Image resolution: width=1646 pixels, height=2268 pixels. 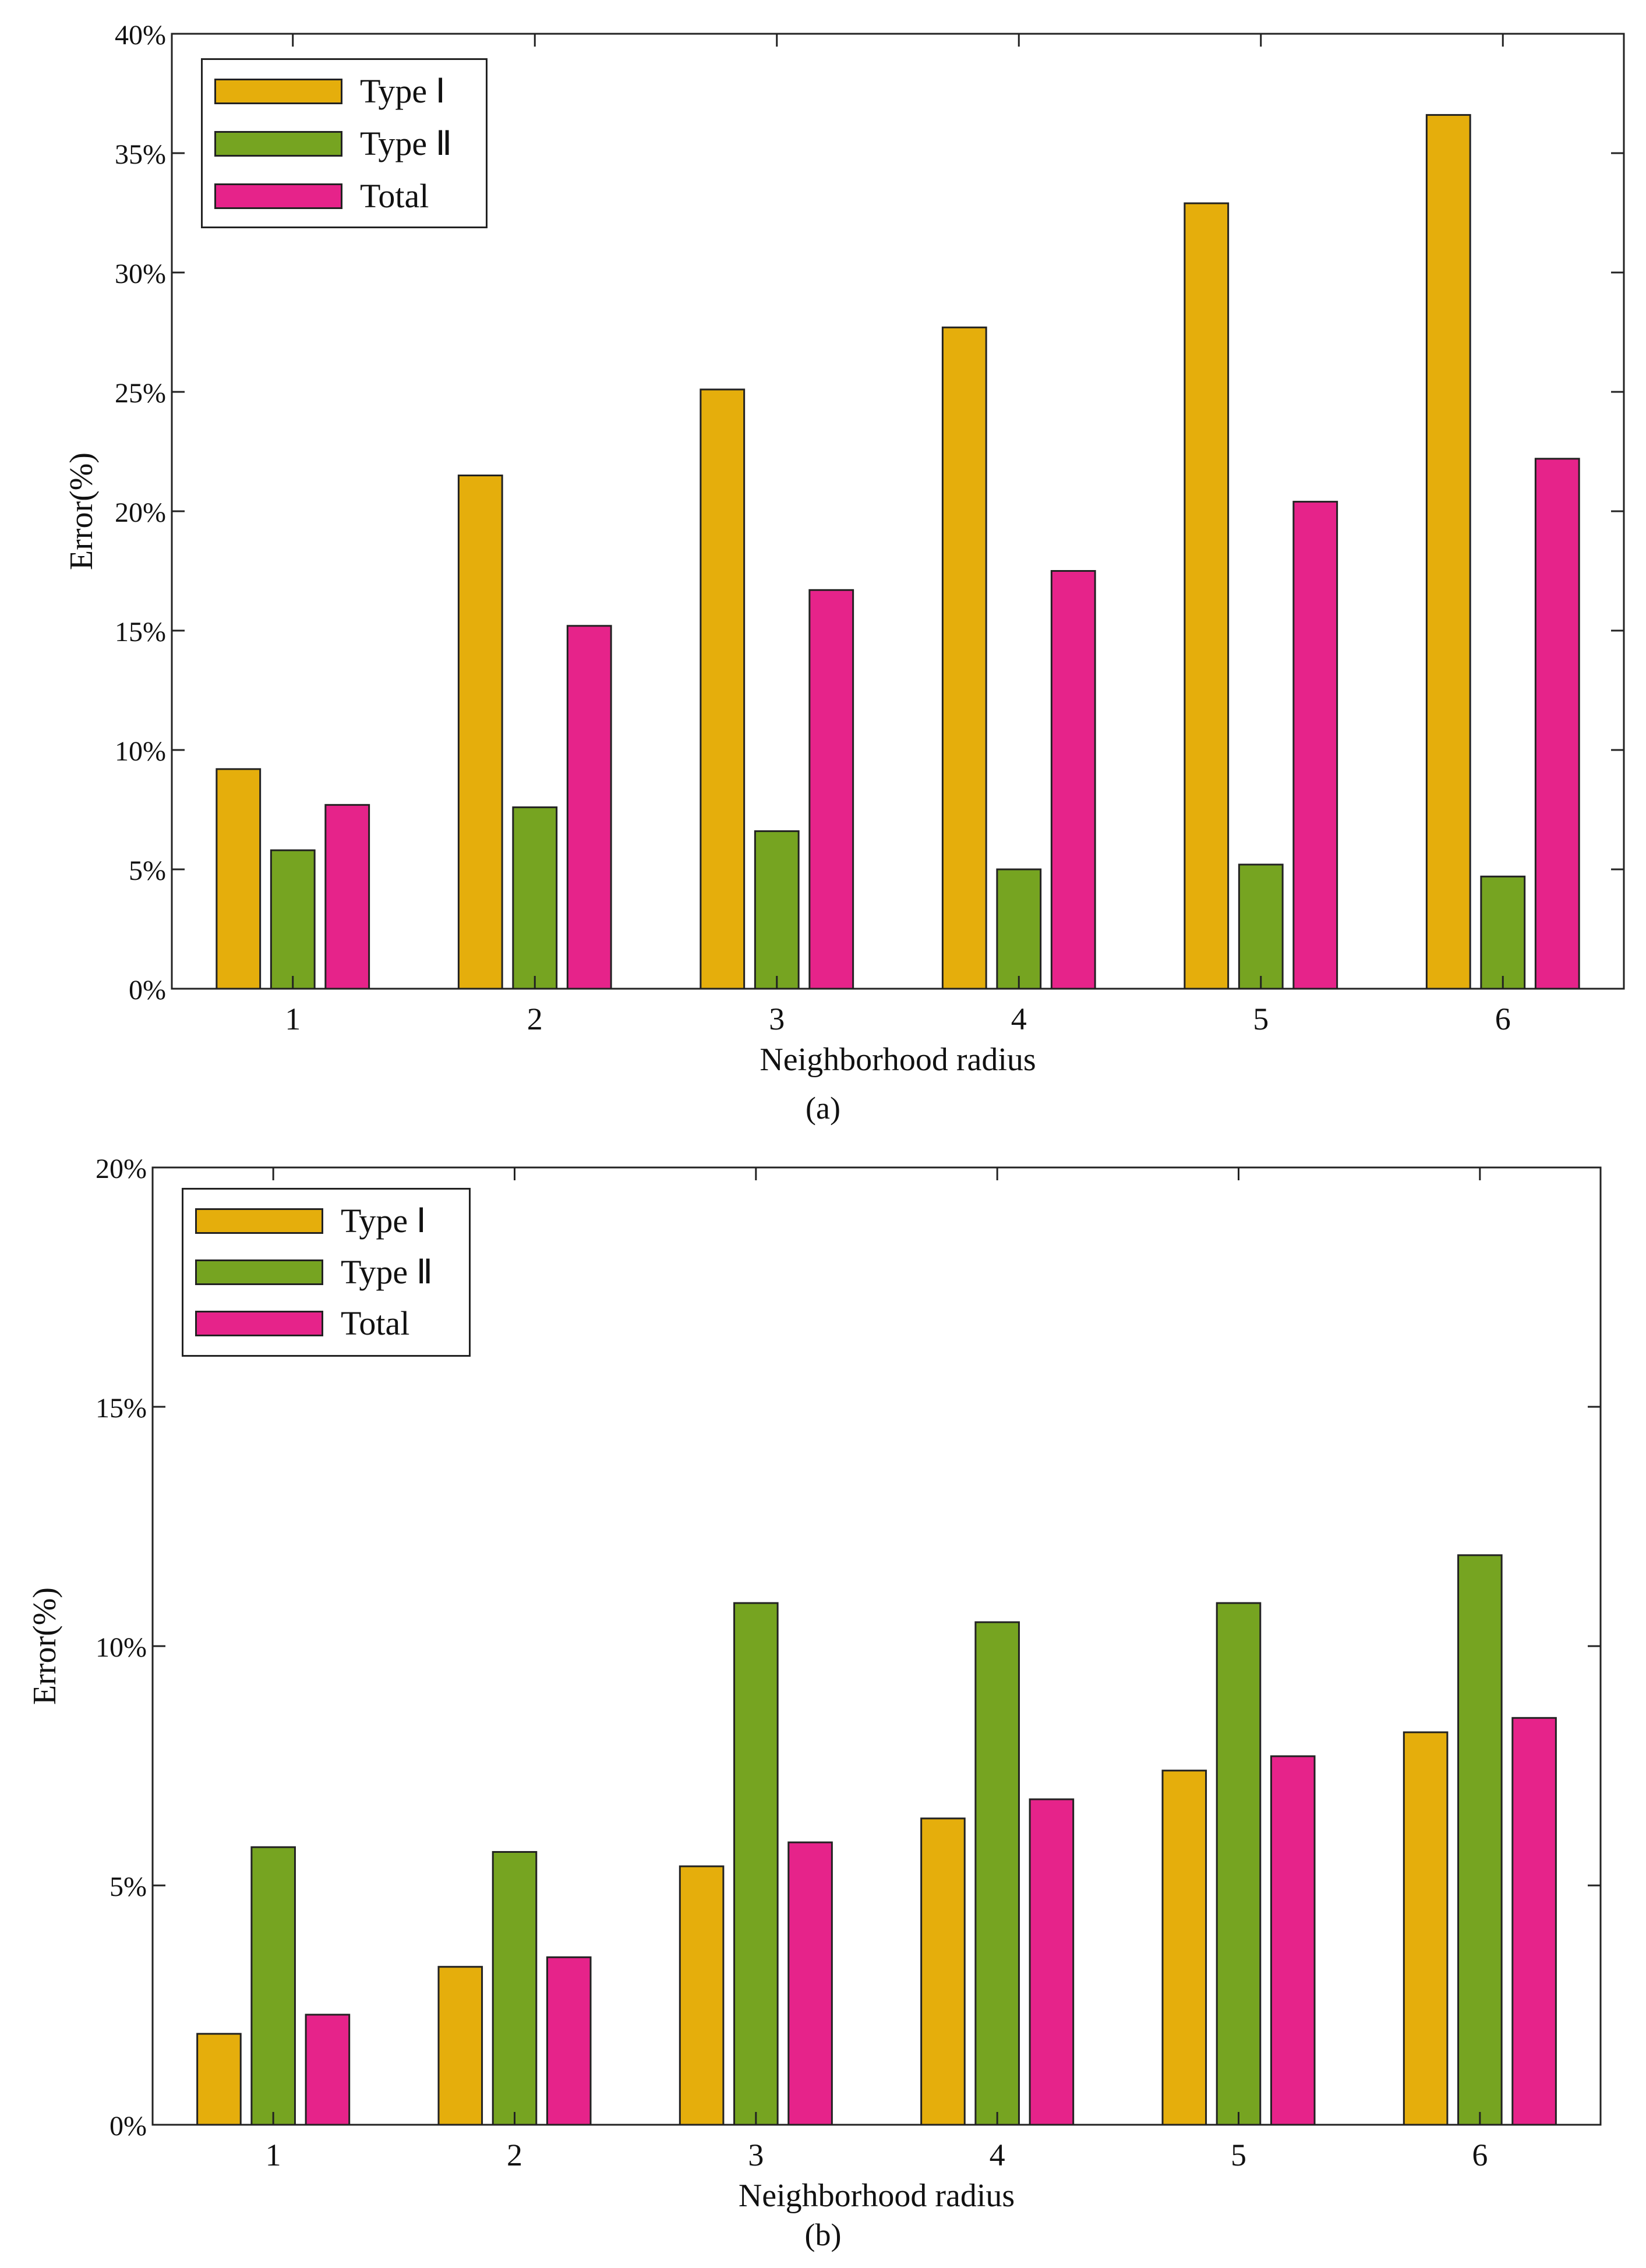 I want to click on caption-b: (b), so click(x=823, y=2234).